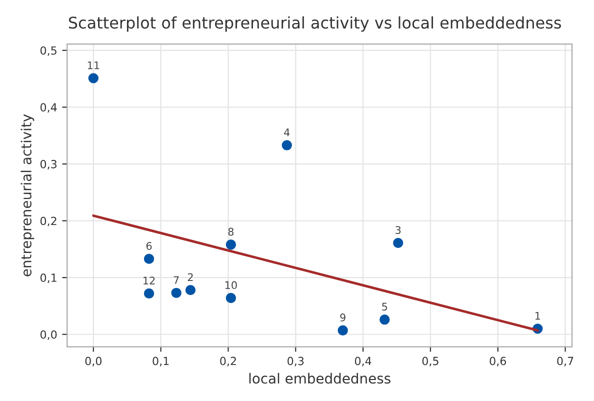  What do you see at coordinates (48, 165) in the screenshot?
I see `y-tick-label: 0,3` at bounding box center [48, 165].